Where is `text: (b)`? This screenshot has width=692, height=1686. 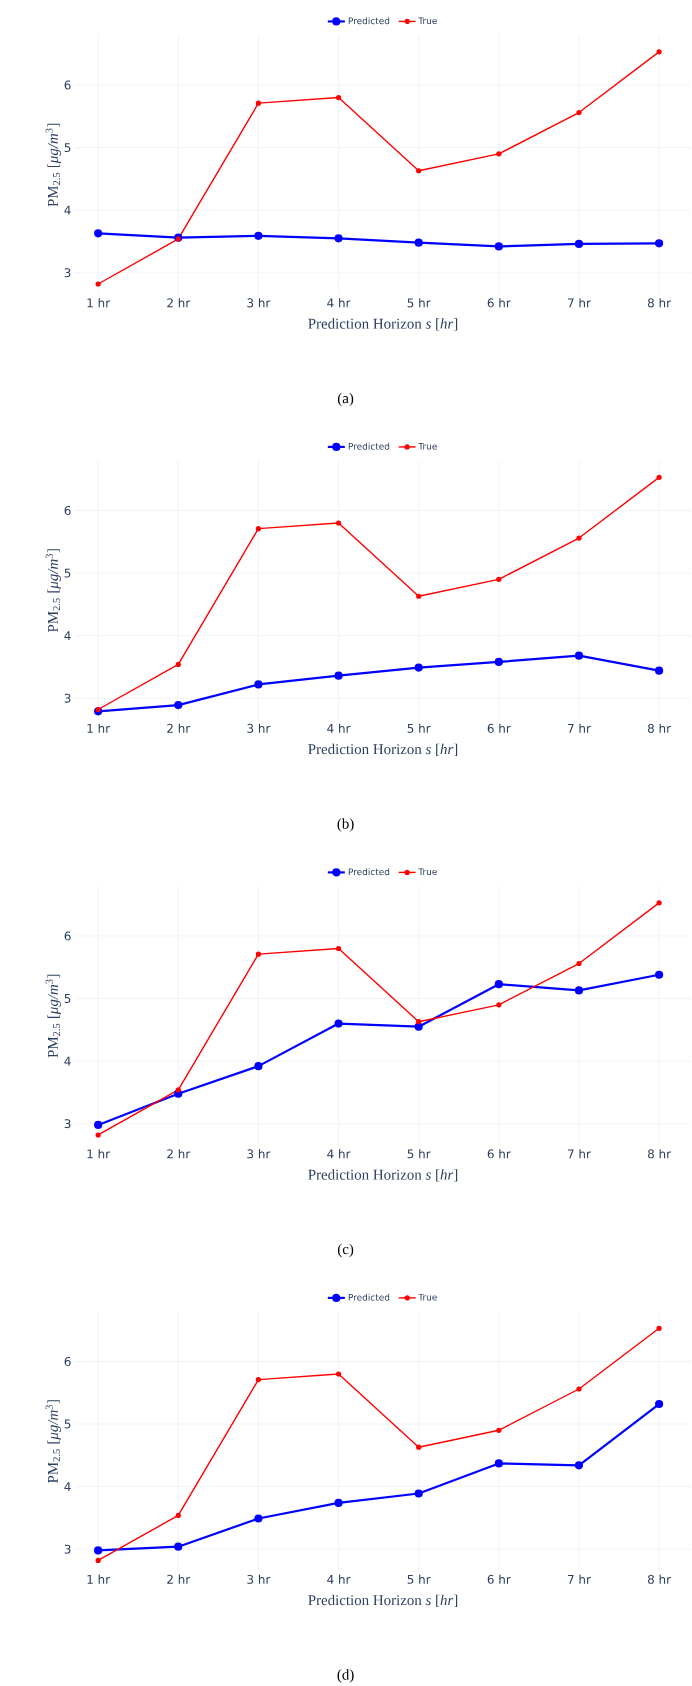 text: (b) is located at coordinates (345, 825).